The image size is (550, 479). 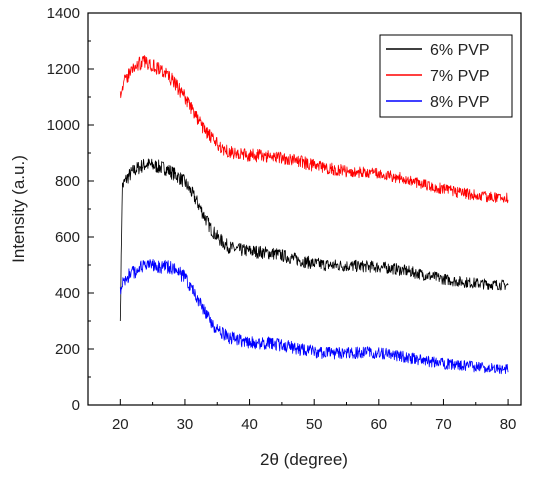 I want to click on x-axis-ticks: 20 30 40 50 60 70 80, so click(x=314, y=416).